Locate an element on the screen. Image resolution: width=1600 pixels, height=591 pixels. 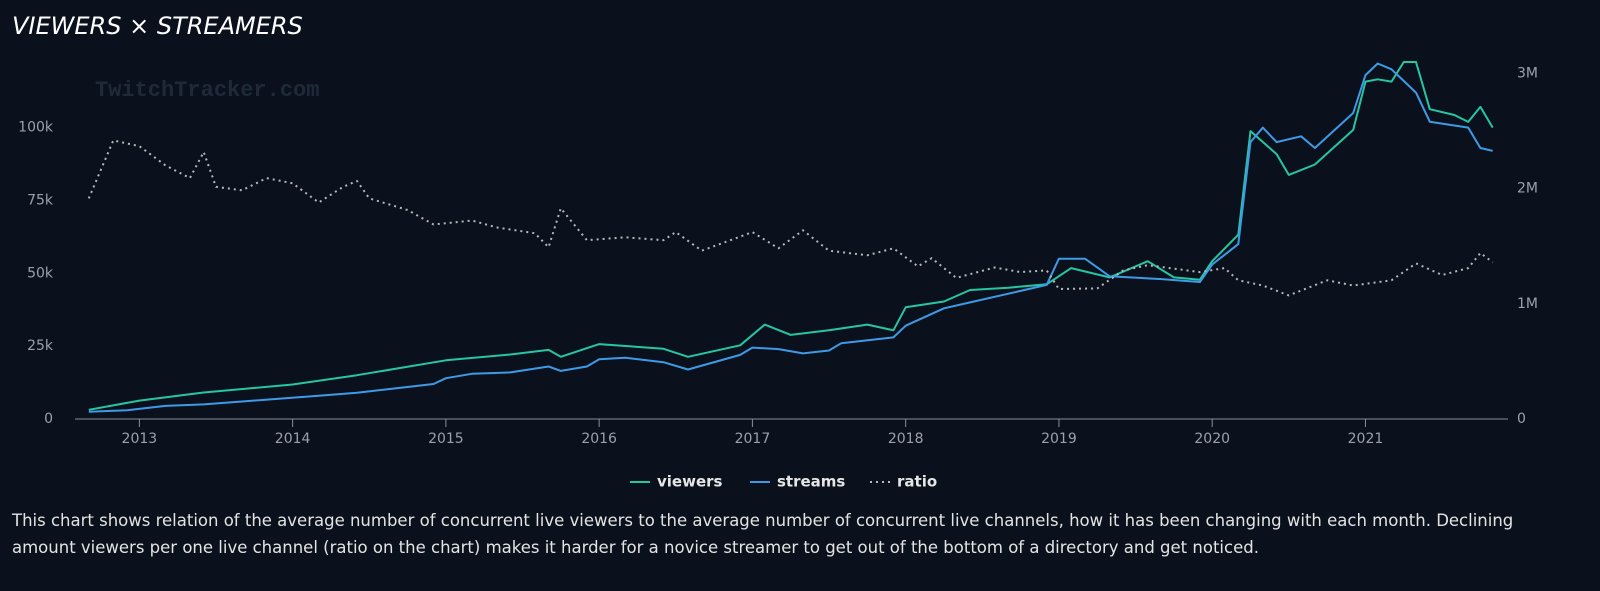
x-tick-label: 2016 is located at coordinates (599, 439).